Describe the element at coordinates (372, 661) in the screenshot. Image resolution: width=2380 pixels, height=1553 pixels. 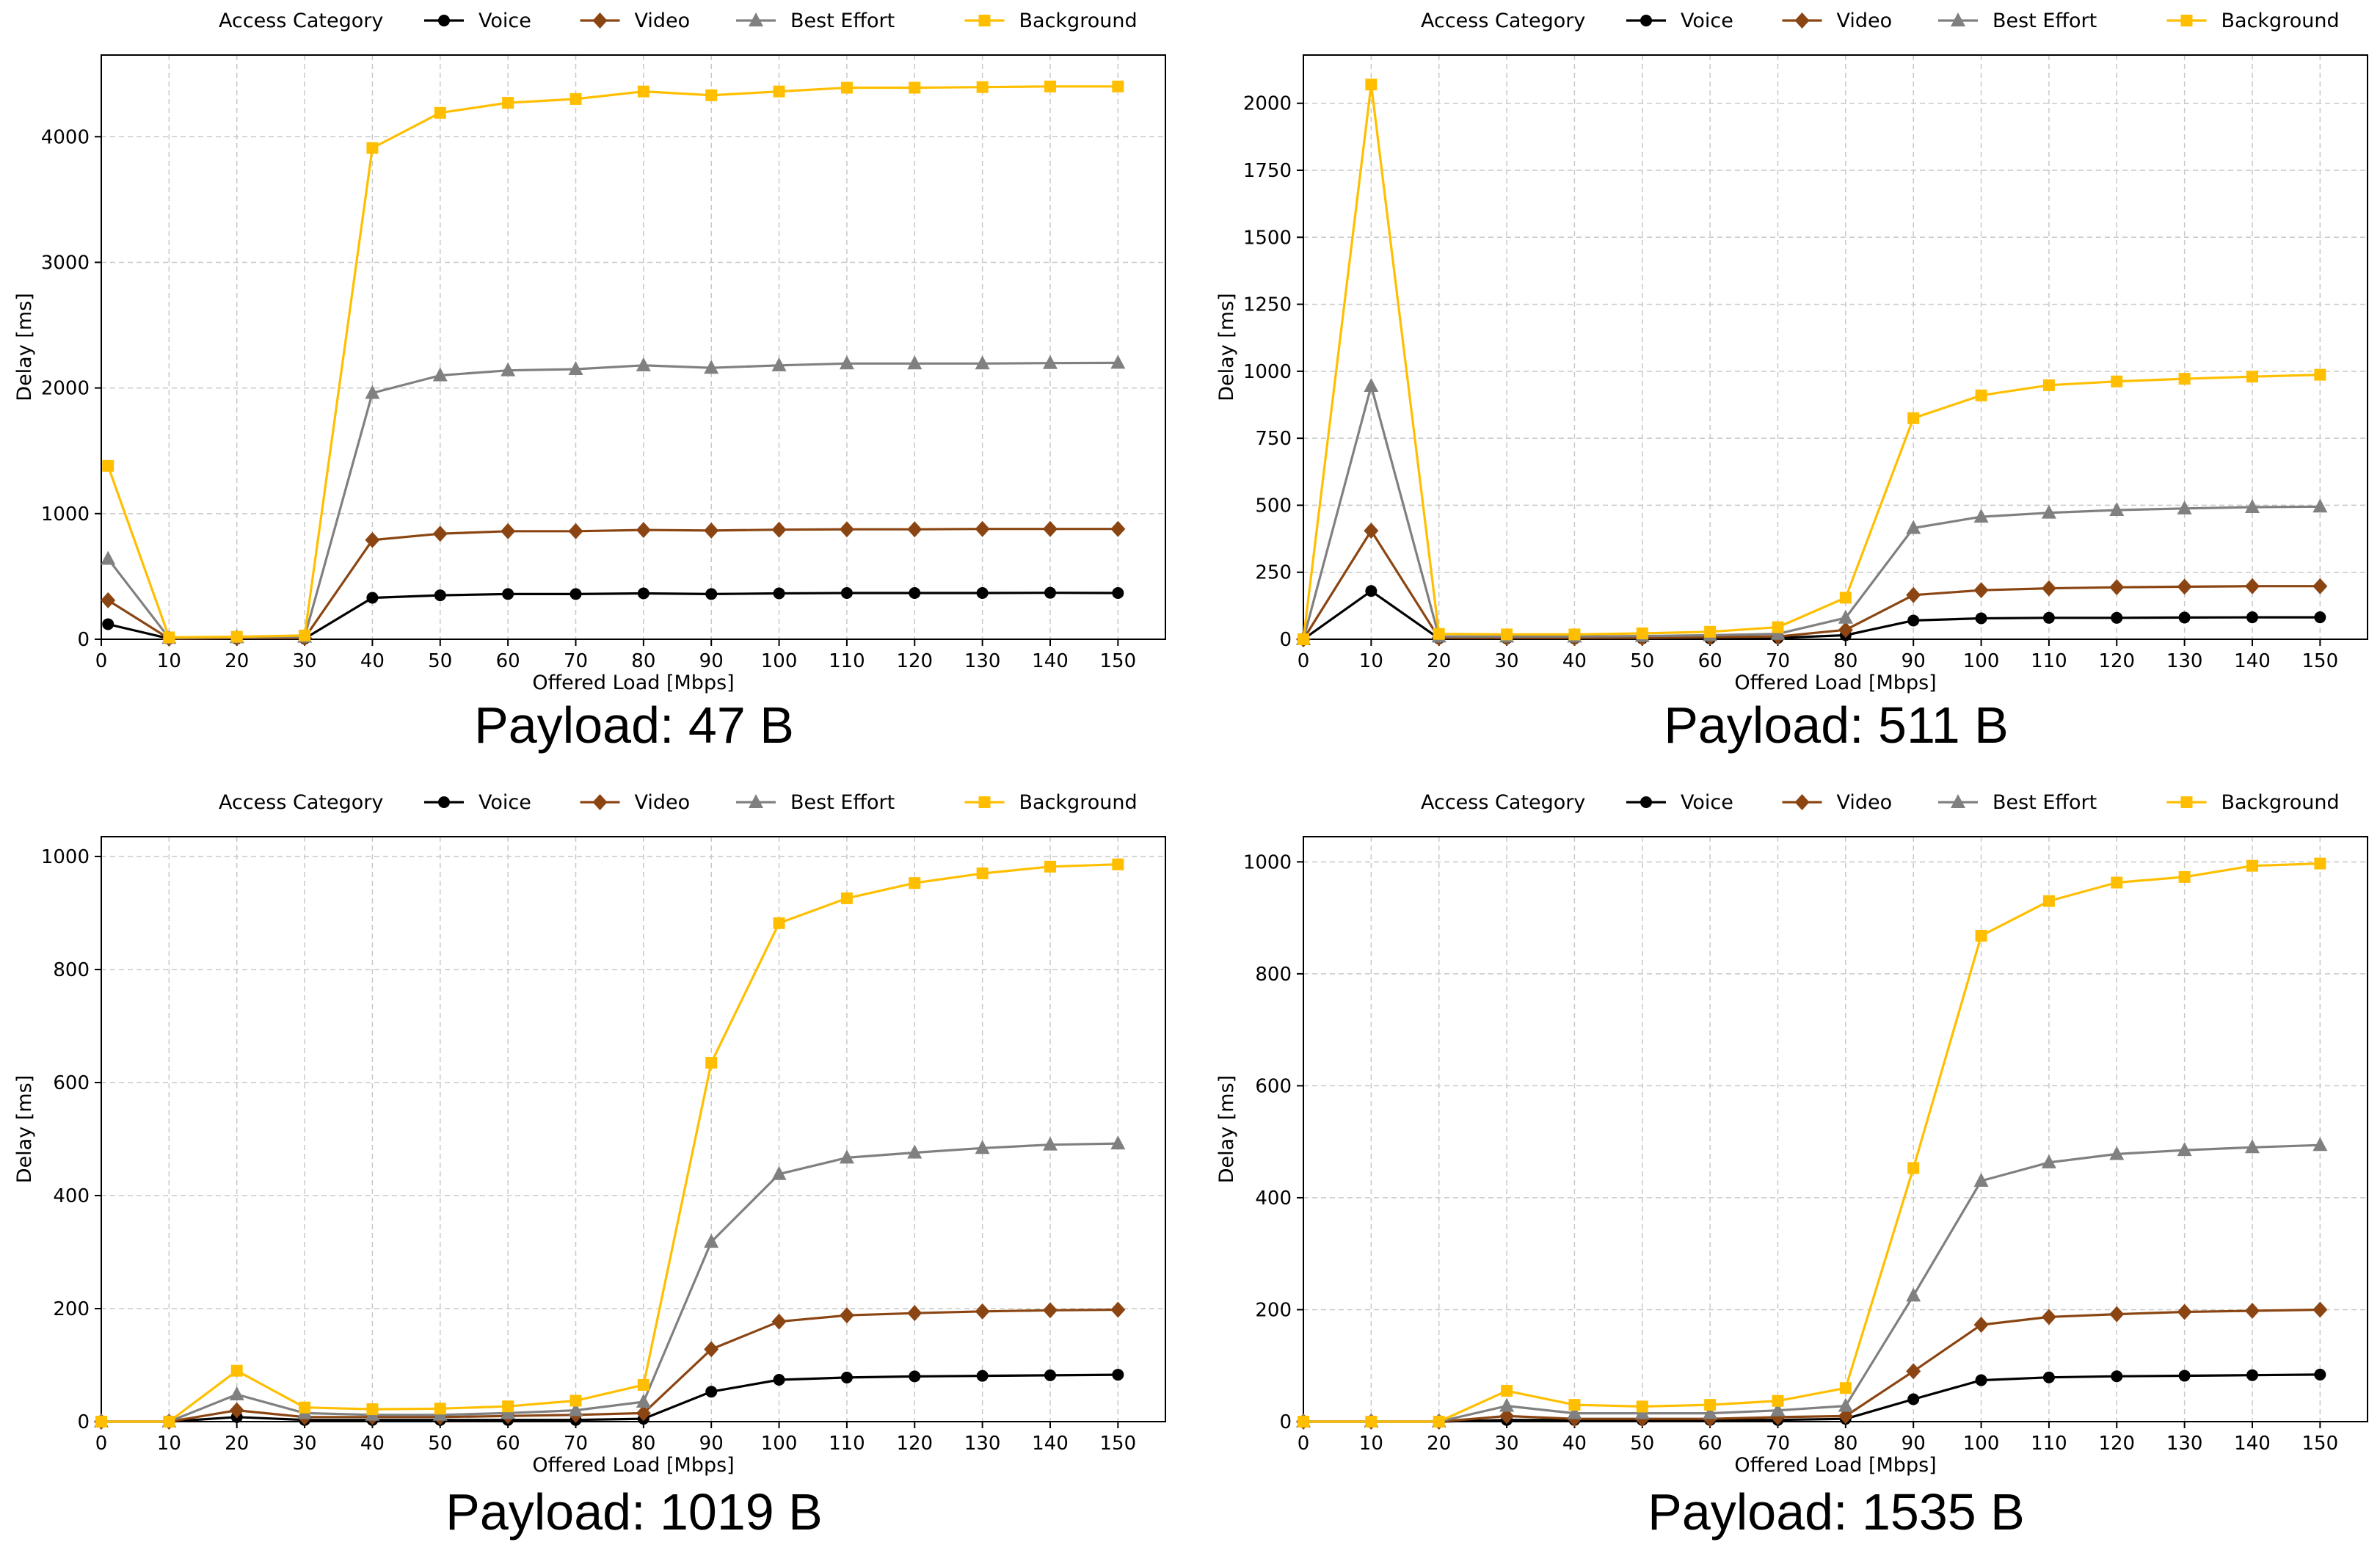
I see `x-tick-label: 40` at that location.